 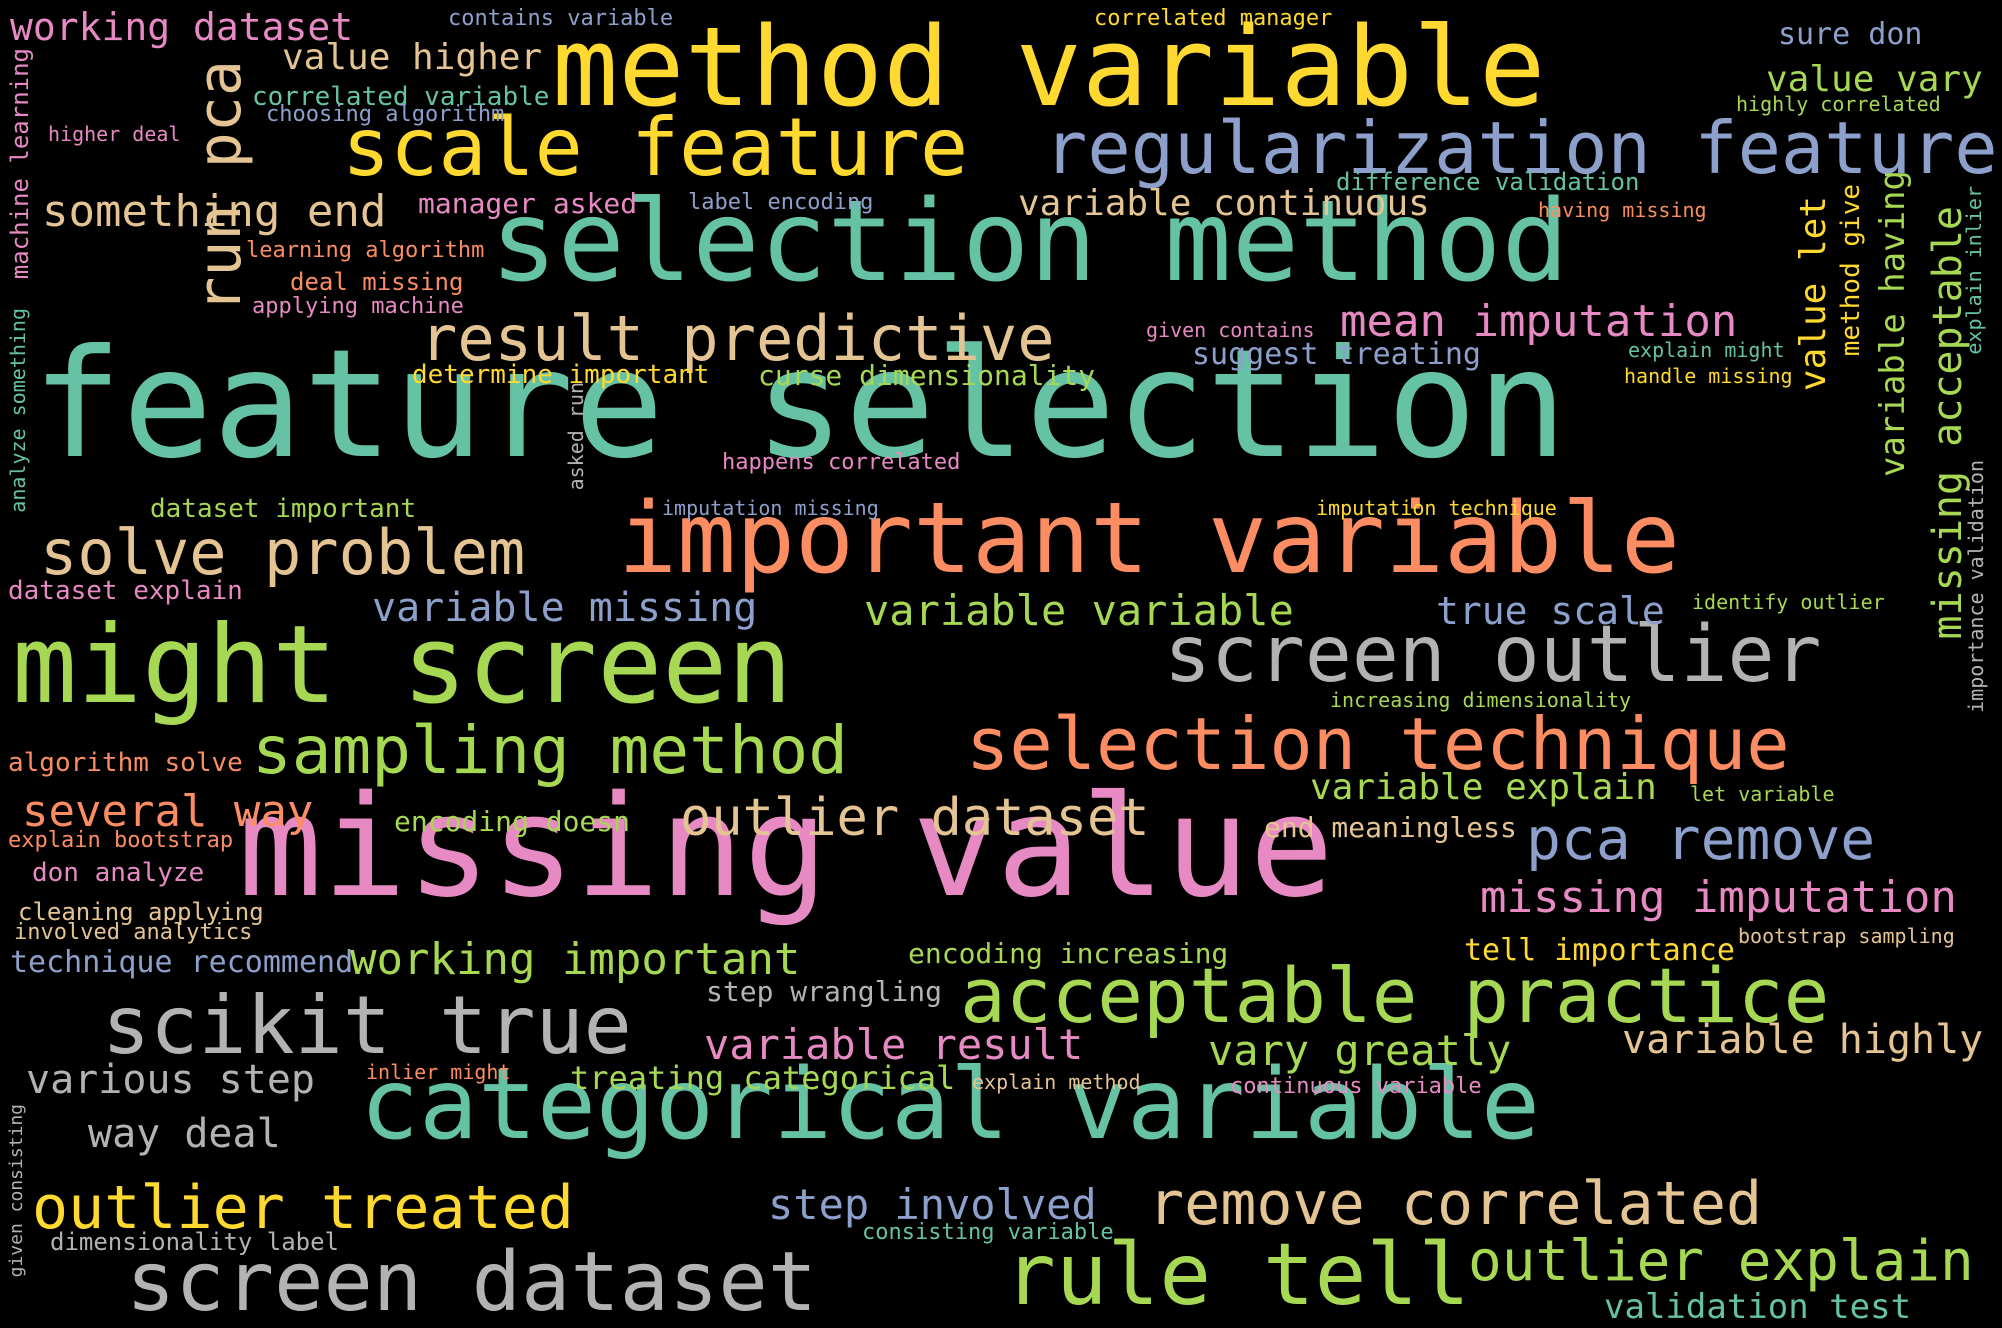 I want to click on word: variable continuous, so click(x=1224, y=203).